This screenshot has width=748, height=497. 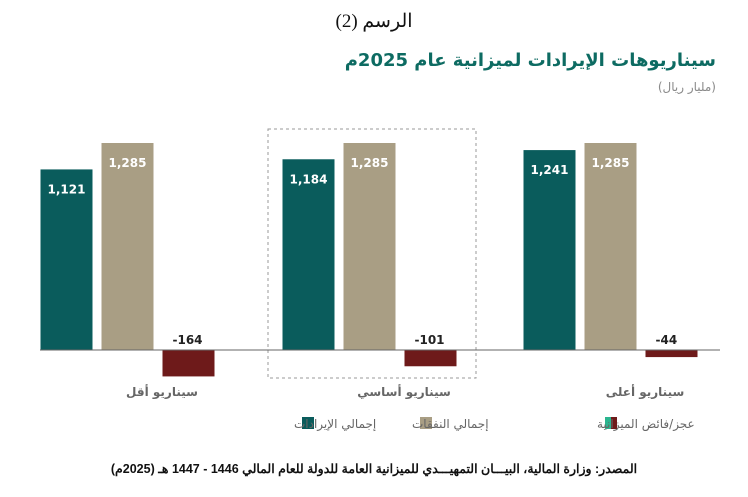 I want to click on category-label: سيناريو أقل, so click(x=162, y=392).